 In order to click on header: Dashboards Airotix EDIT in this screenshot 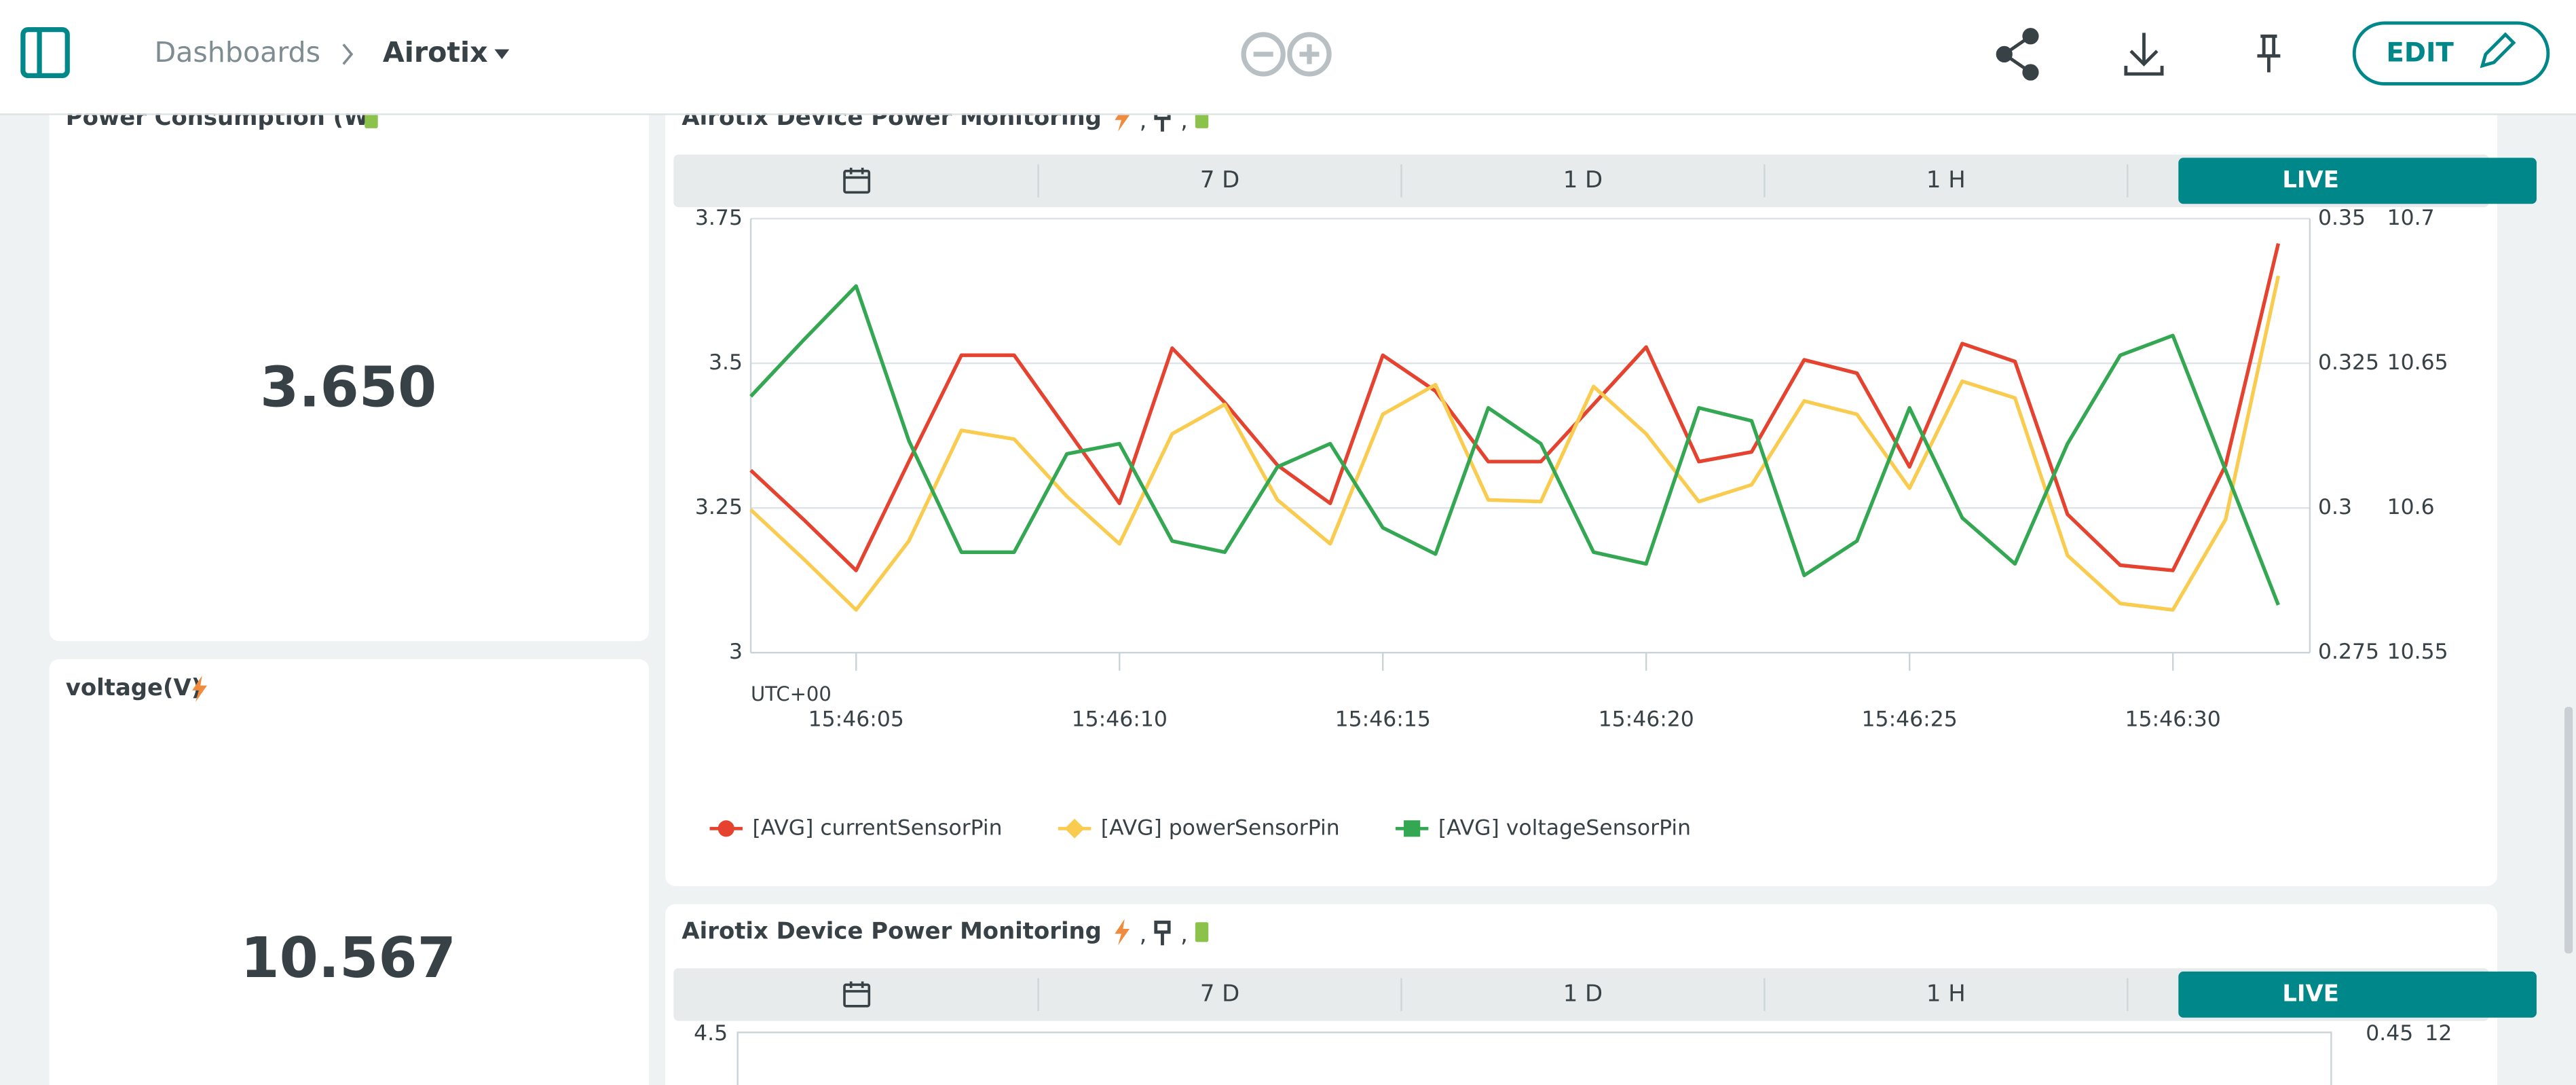, I will do `click(1288, 57)`.